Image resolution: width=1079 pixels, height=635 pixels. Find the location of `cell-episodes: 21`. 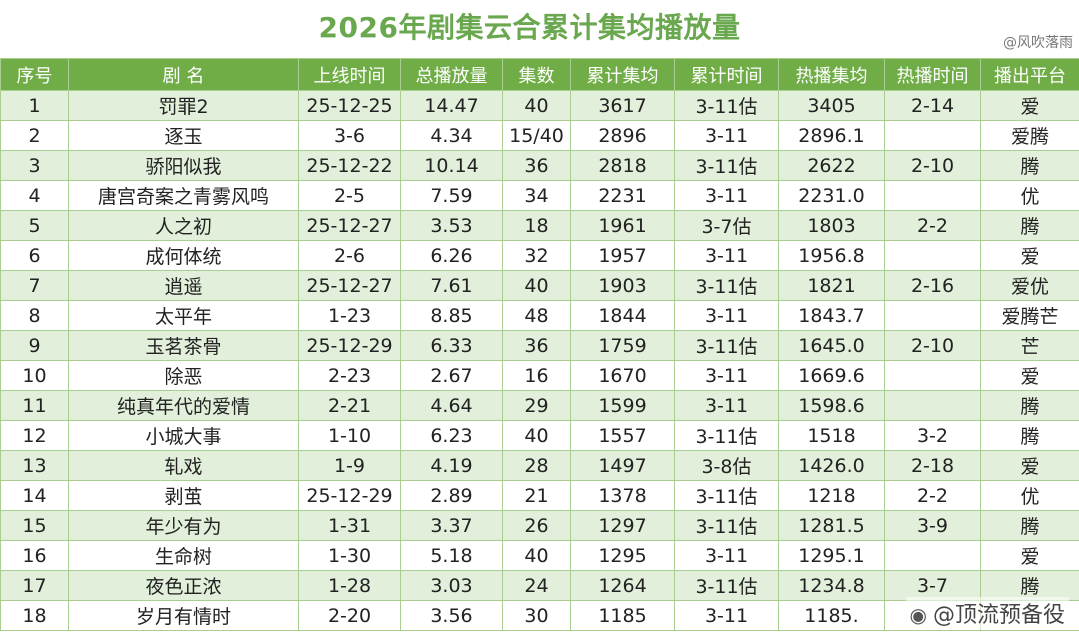

cell-episodes: 21 is located at coordinates (536, 495).